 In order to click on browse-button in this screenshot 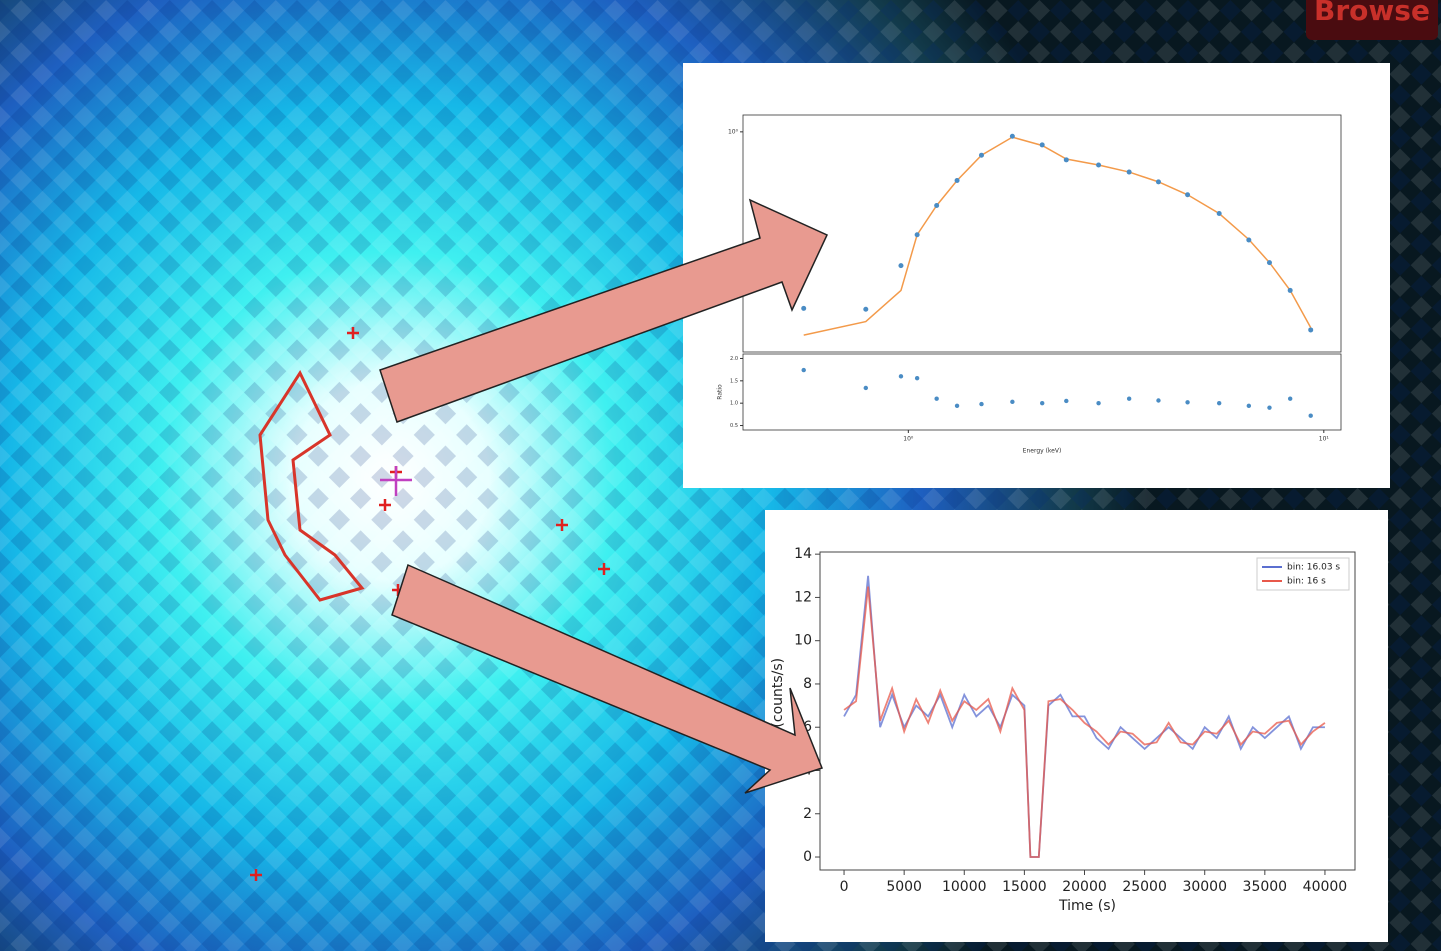, I will do `click(1372, 20)`.